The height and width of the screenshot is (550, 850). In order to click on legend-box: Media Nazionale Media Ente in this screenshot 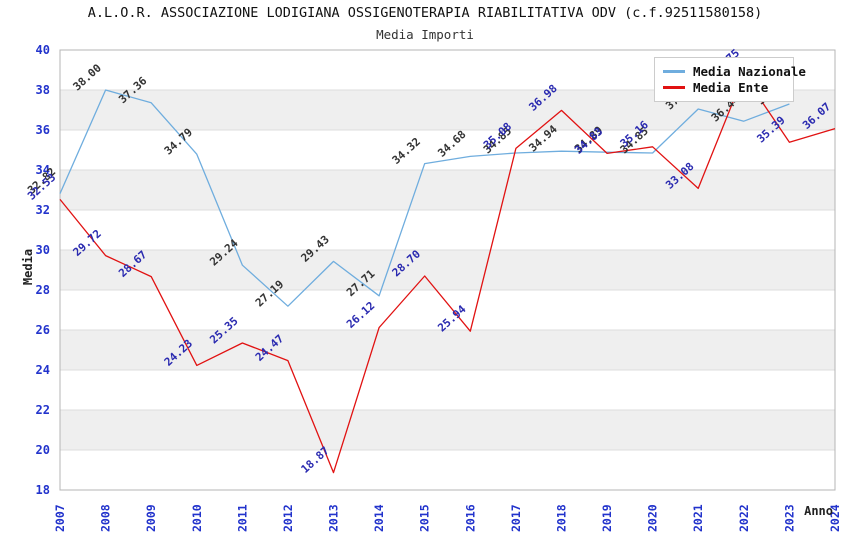, I will do `click(730, 79)`.